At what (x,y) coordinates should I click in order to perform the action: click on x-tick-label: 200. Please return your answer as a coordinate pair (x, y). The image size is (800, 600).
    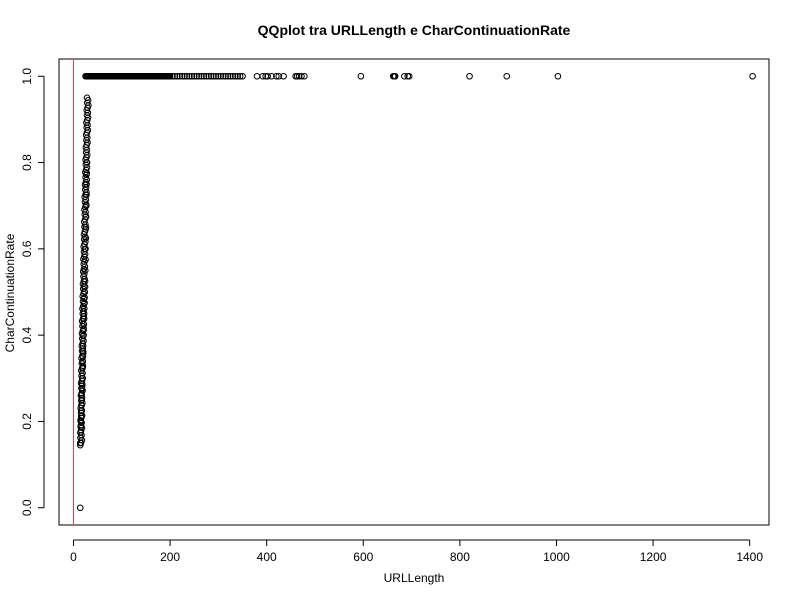
    Looking at the image, I should click on (170, 557).